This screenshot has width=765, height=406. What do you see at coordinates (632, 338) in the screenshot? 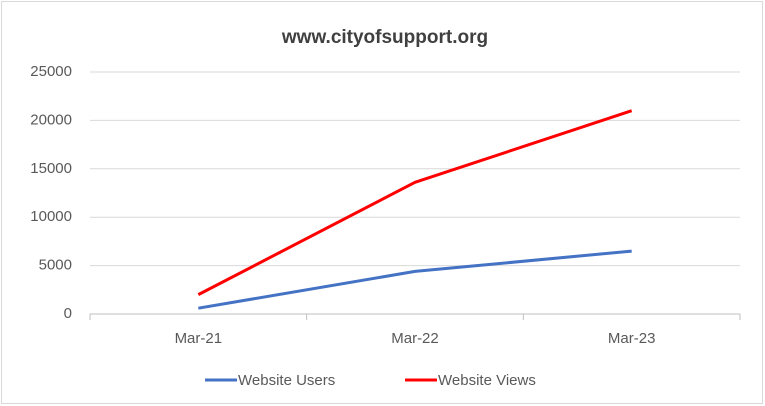
I see `x-tick-label: Mar-23` at bounding box center [632, 338].